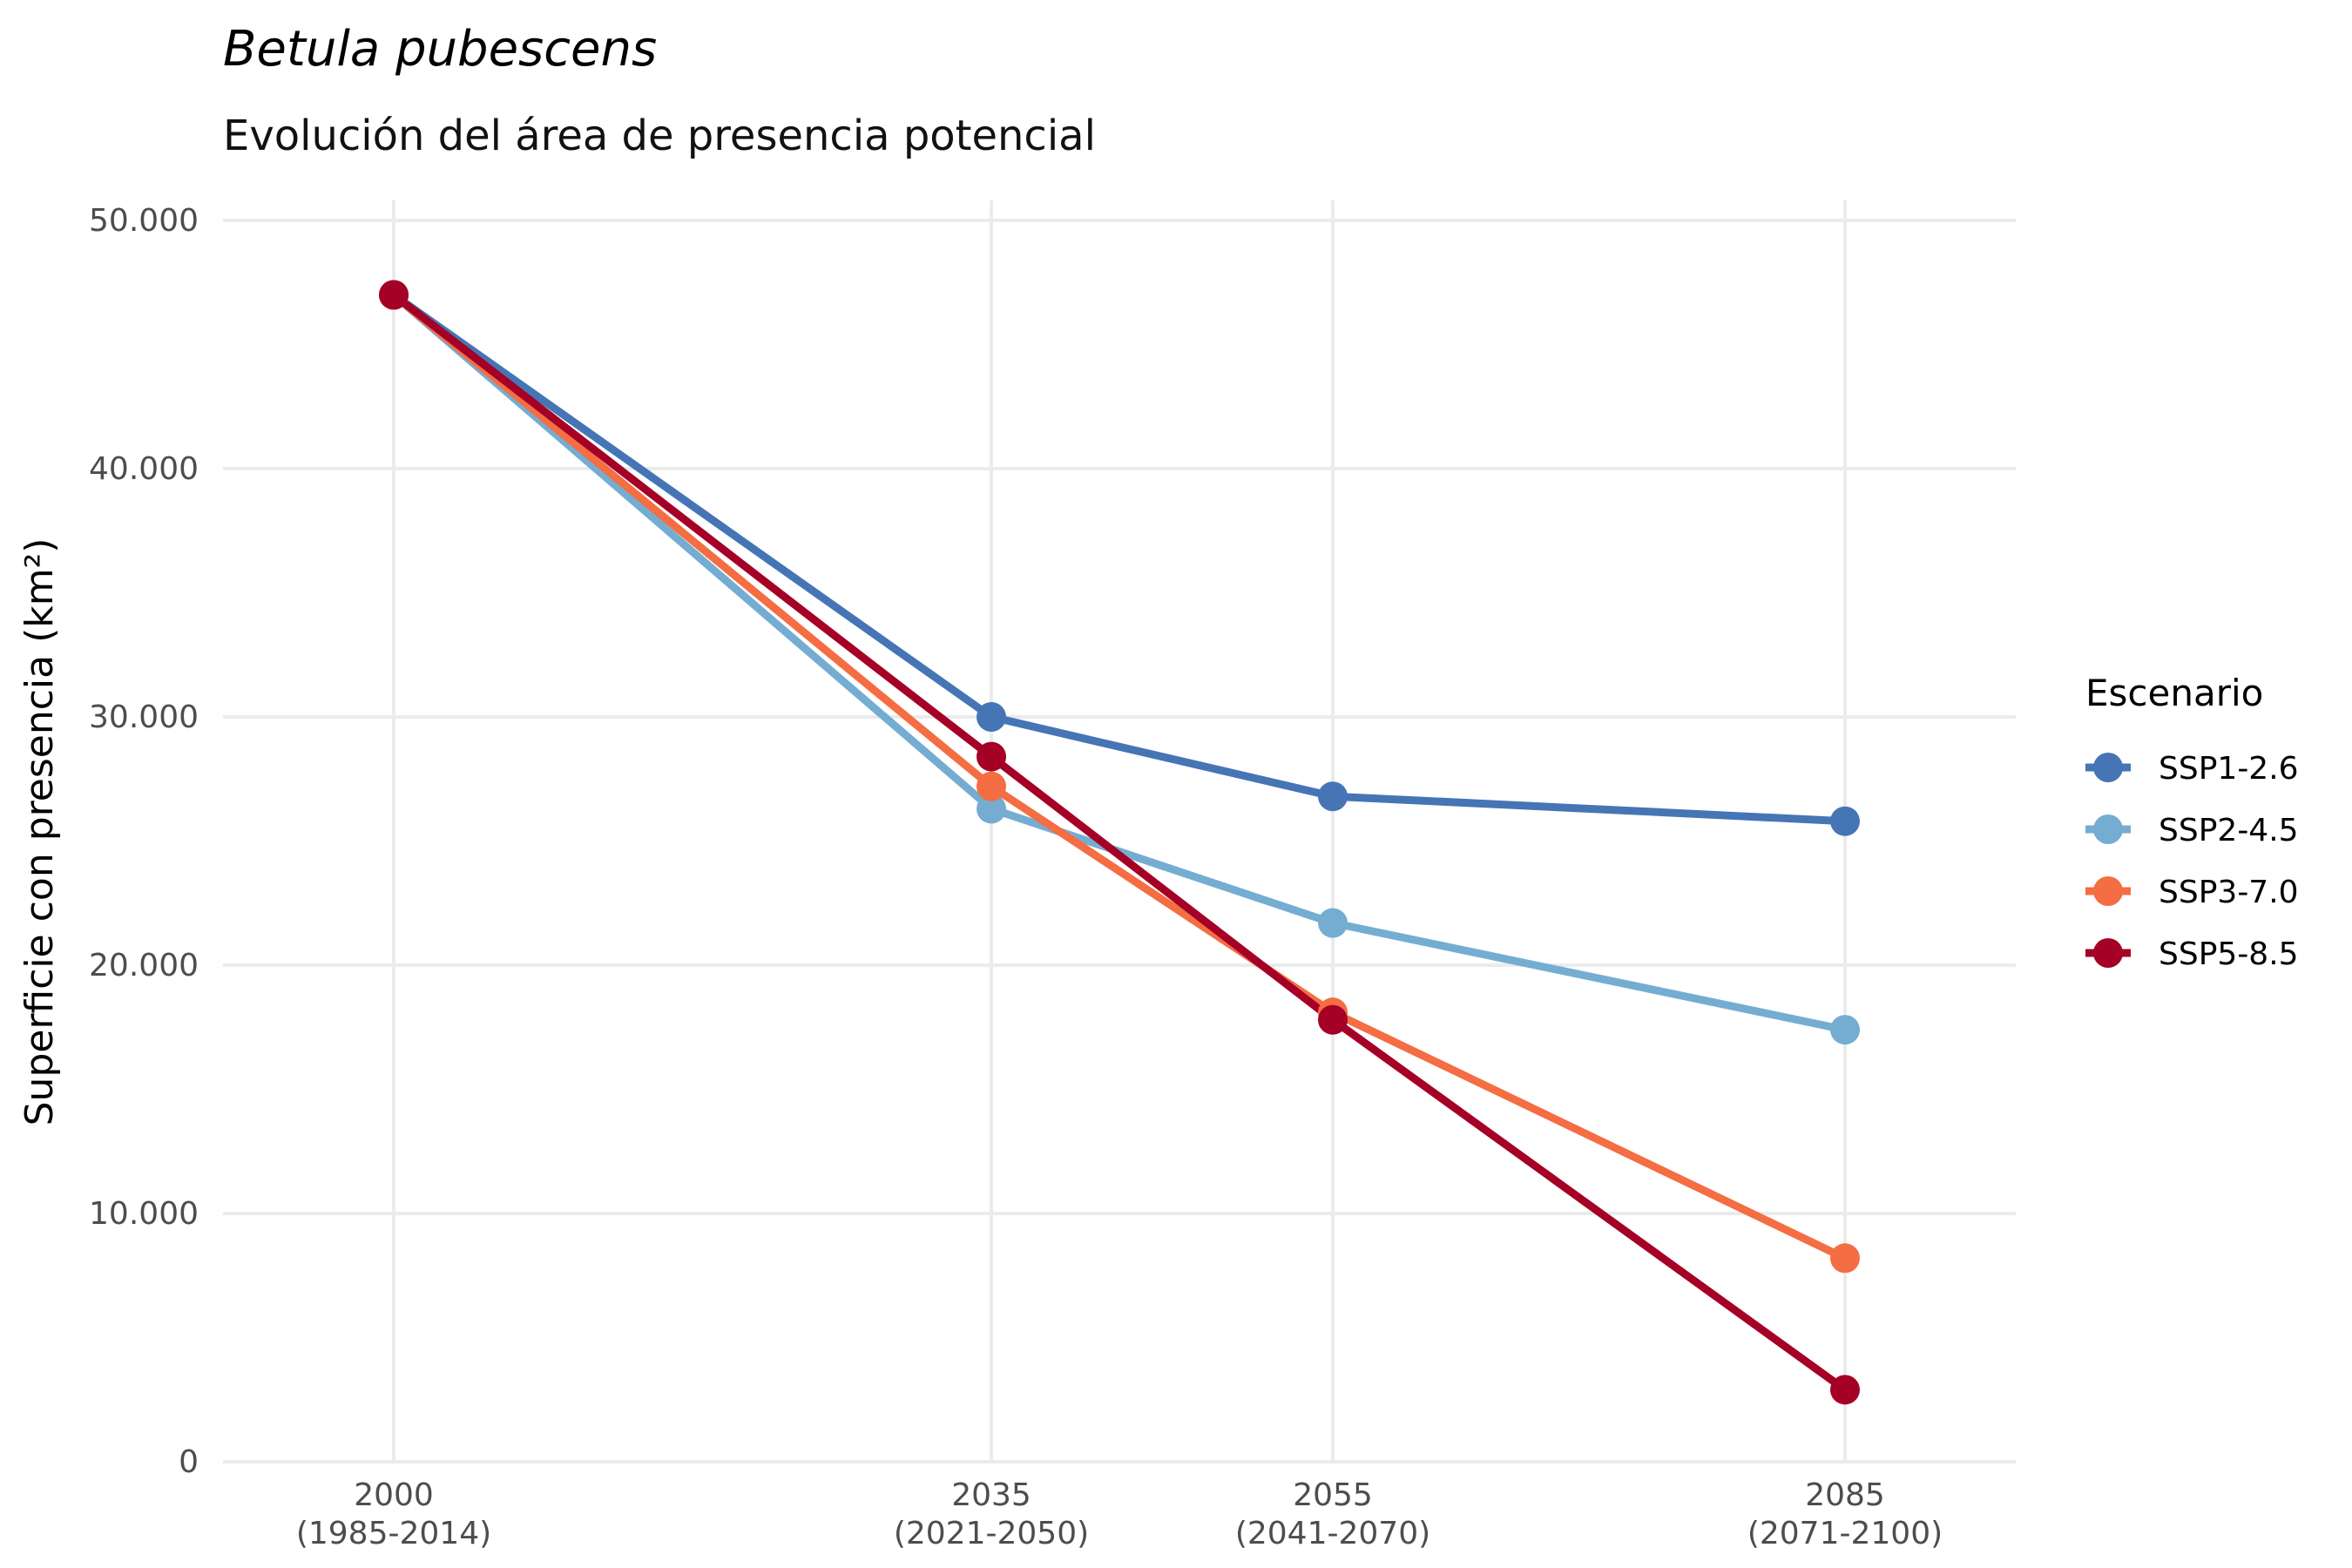  Describe the element at coordinates (991, 1495) in the screenshot. I see `x-tick-label: 2035` at that location.